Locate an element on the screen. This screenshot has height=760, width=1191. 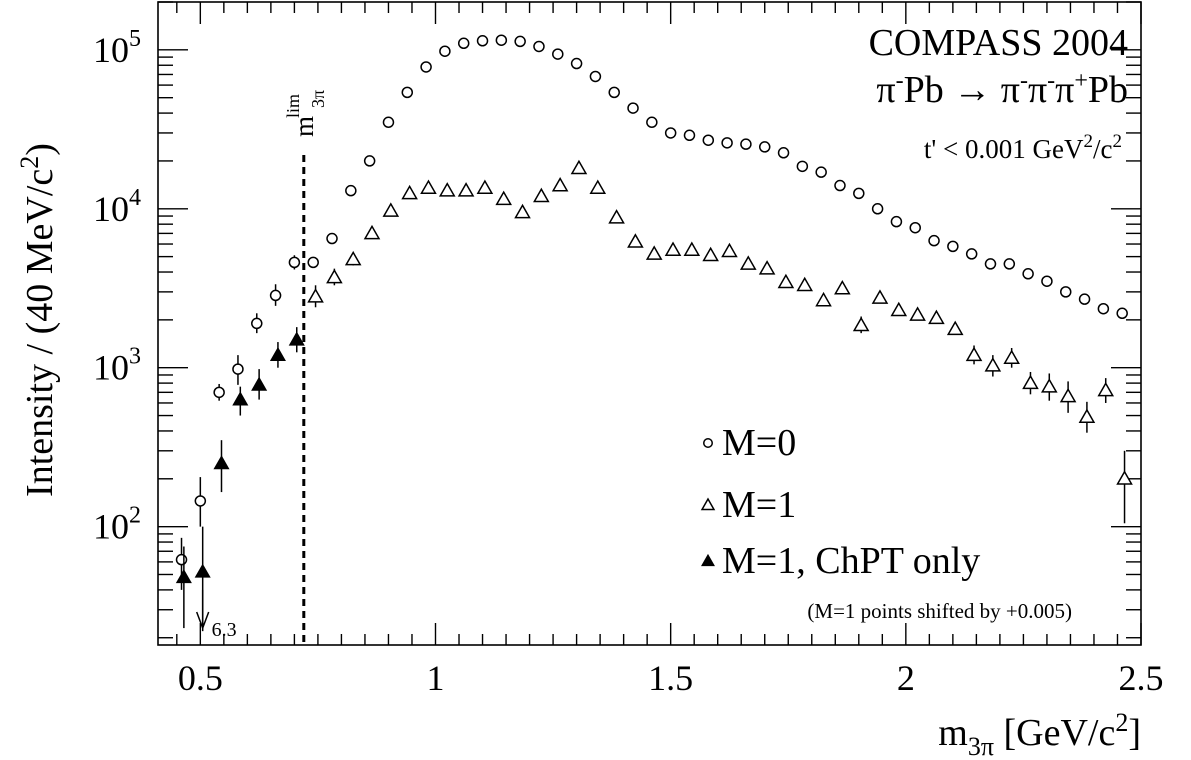
y-tick-label: 10³ is located at coordinates (117, 366).